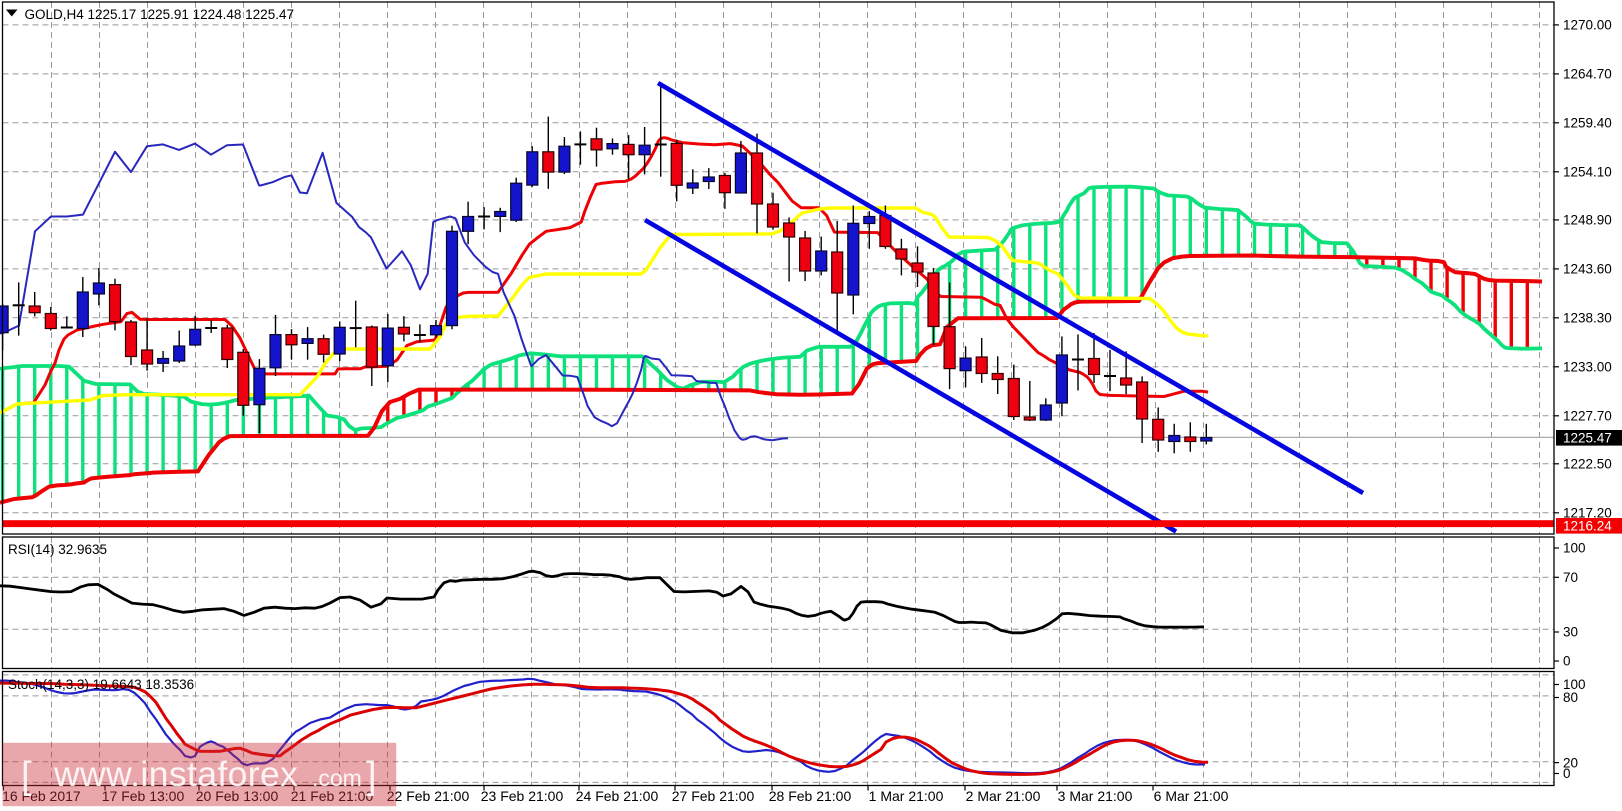 This screenshot has height=811, width=1622. I want to click on svg-text: 27 Feb 21:00, so click(713, 796).